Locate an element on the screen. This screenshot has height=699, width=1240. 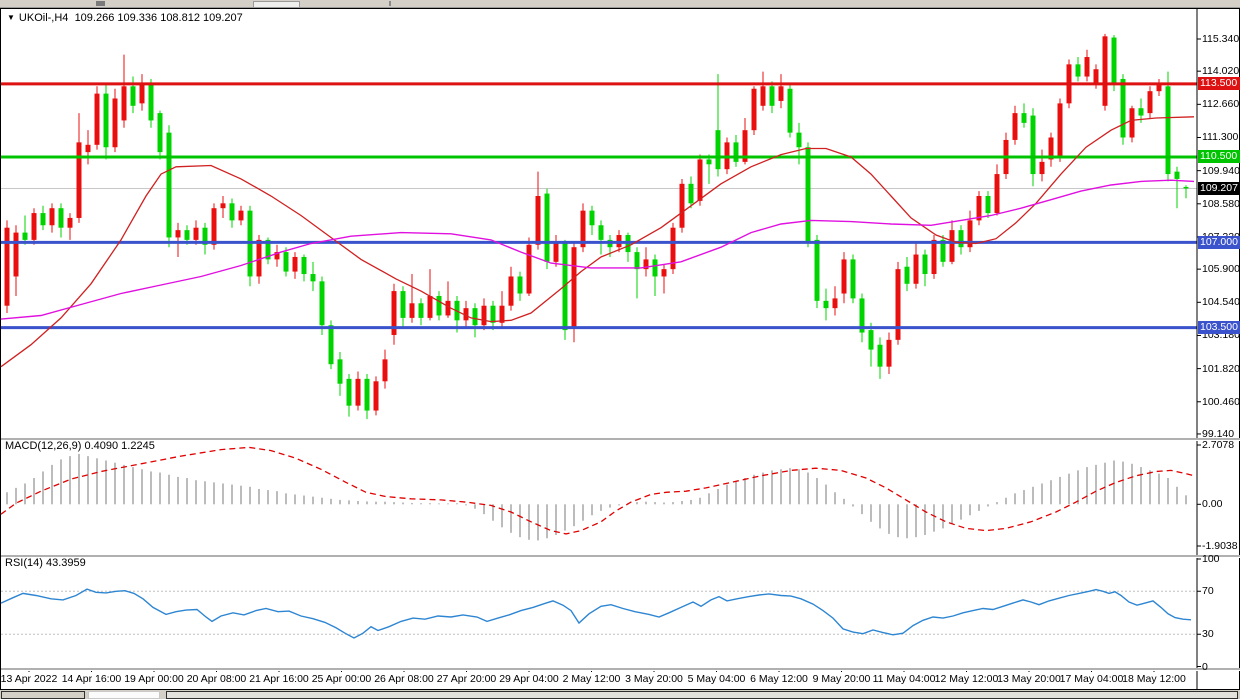
toolbar-fragment-box is located at coordinates (276, 4).